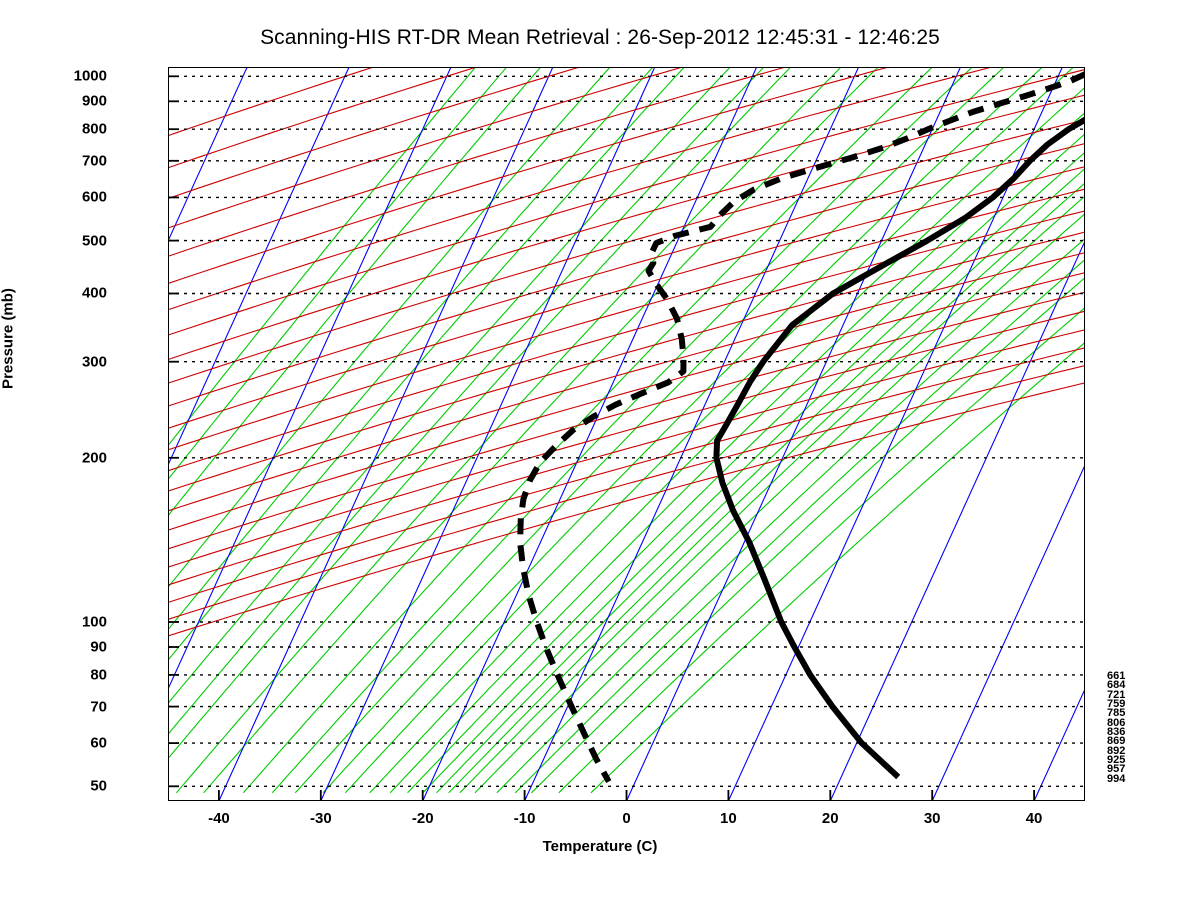 This screenshot has height=900, width=1200. Describe the element at coordinates (626, 818) in the screenshot. I see `x-tick-0: 0` at that location.